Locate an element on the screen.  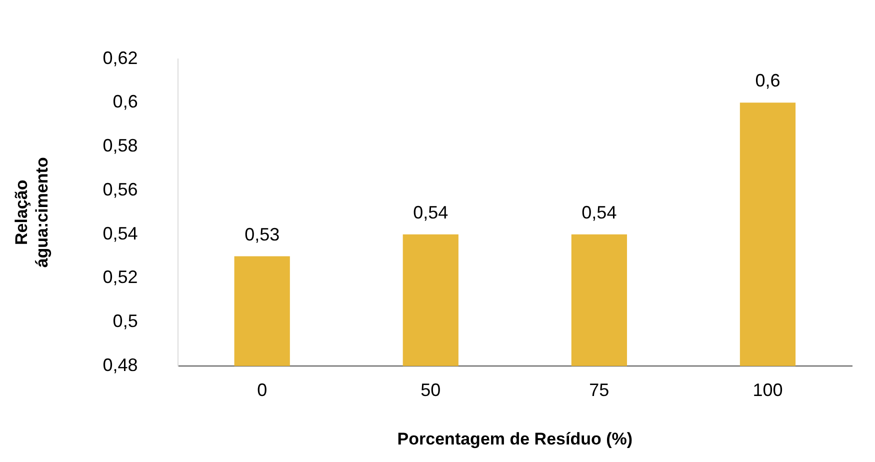
y-tick-label: 0,52 is located at coordinates (120, 277).